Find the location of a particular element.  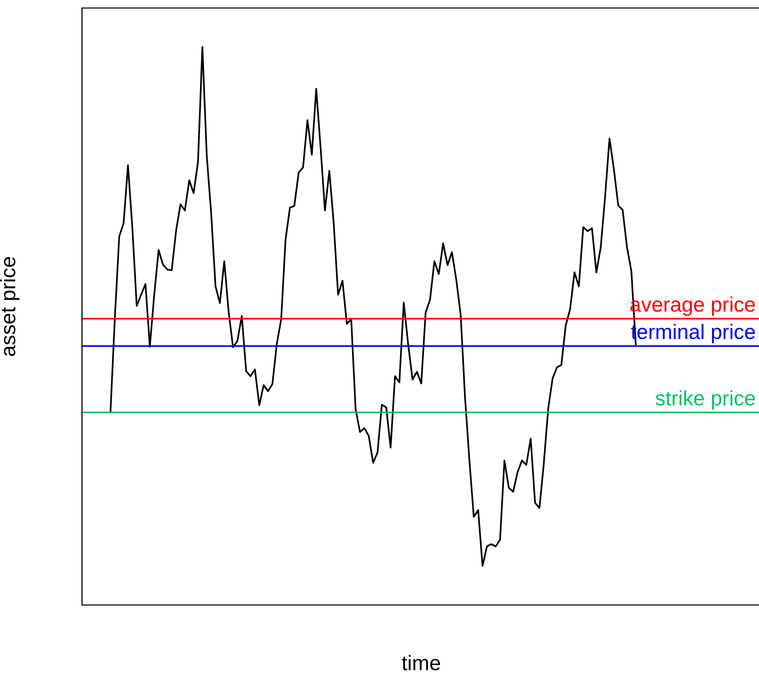

y-axis-title: asset price is located at coordinates (10, 306).